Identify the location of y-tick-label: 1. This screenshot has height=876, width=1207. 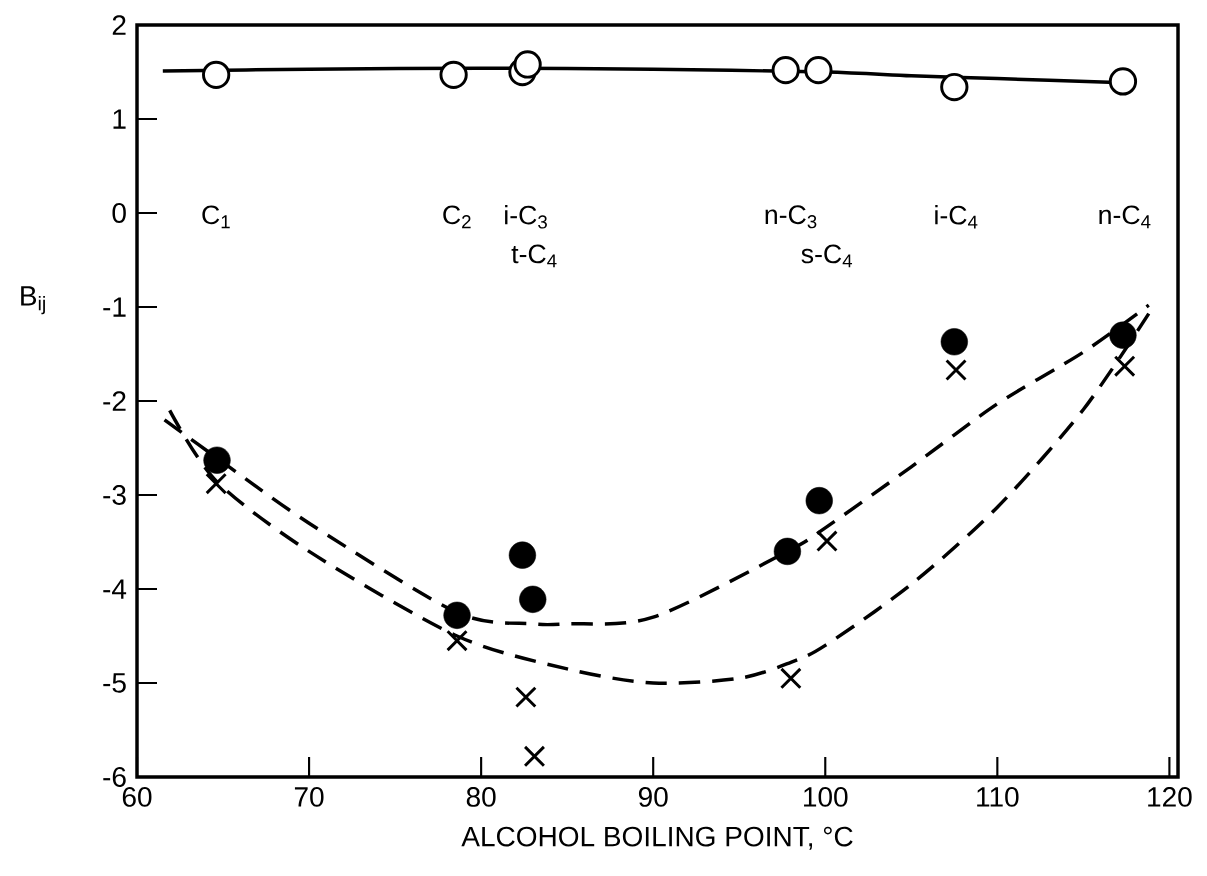
(119, 119).